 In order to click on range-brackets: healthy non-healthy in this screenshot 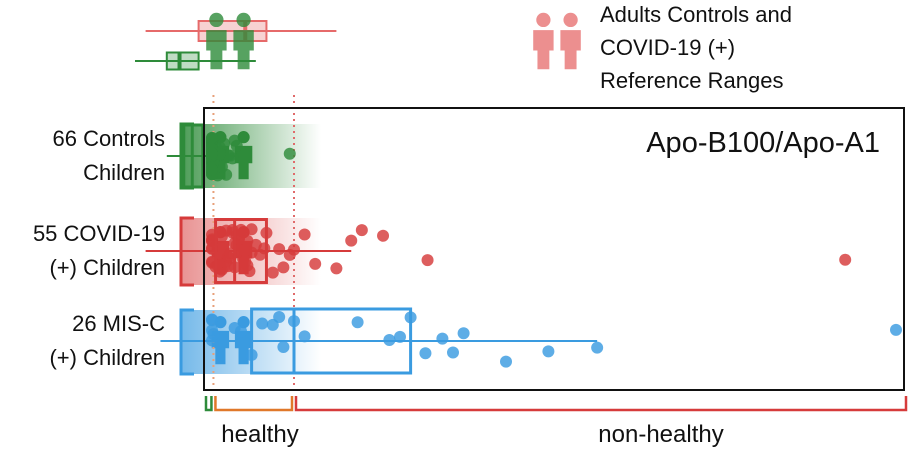, I will do `click(556, 422)`.